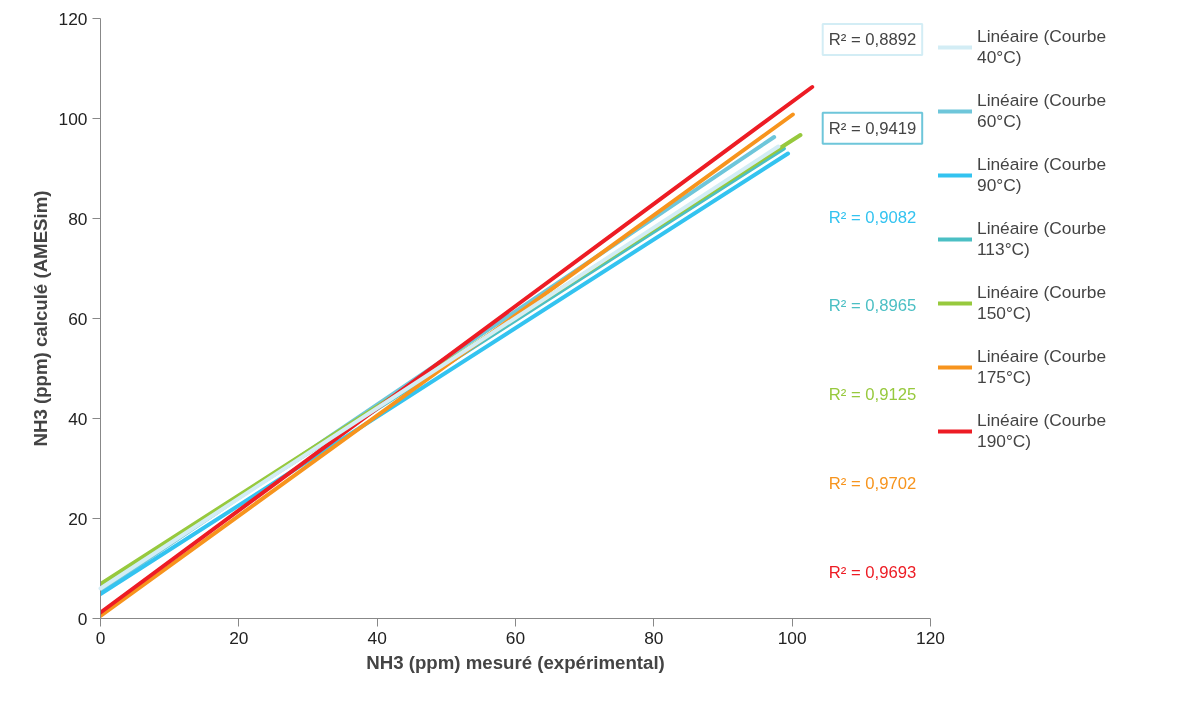  I want to click on x-tick-label: 80, so click(654, 637).